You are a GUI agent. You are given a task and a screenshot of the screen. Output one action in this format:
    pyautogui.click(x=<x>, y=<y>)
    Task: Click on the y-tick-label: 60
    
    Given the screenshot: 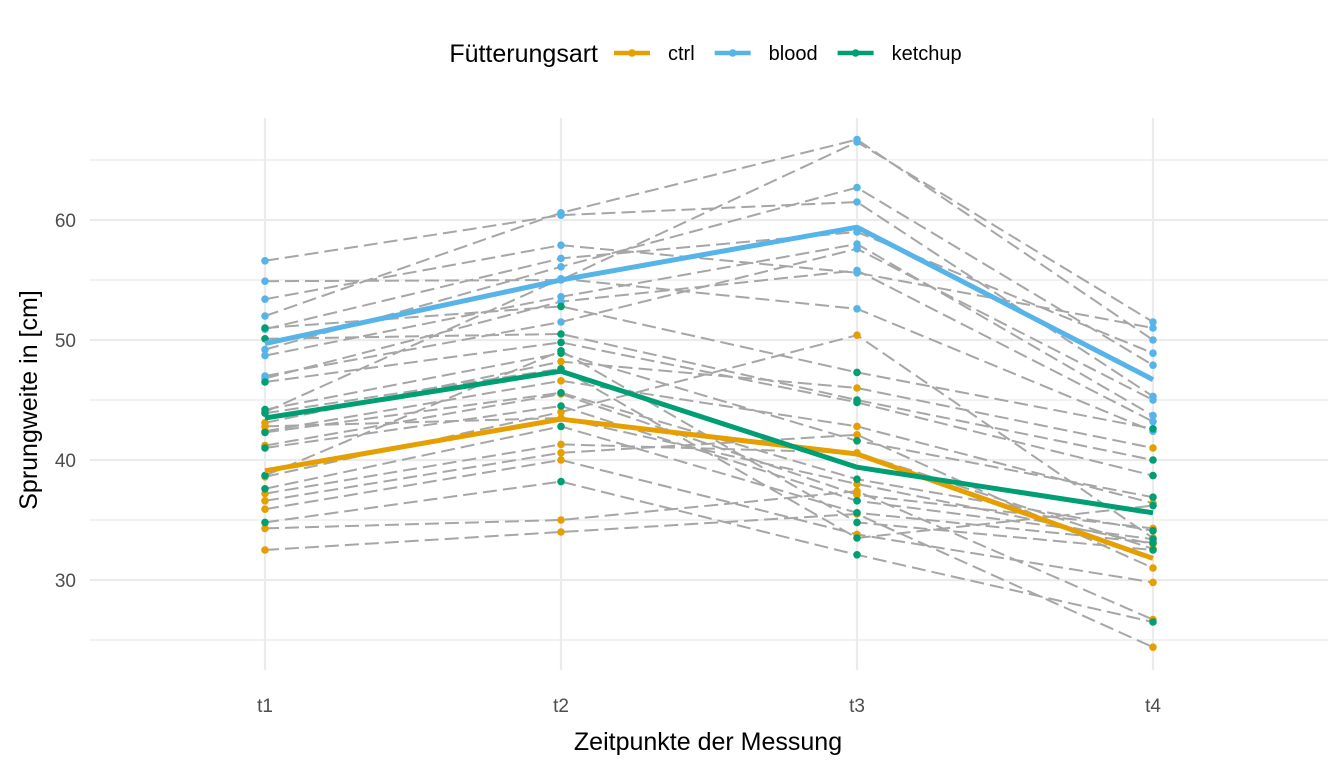 What is the action you would take?
    pyautogui.click(x=65, y=221)
    